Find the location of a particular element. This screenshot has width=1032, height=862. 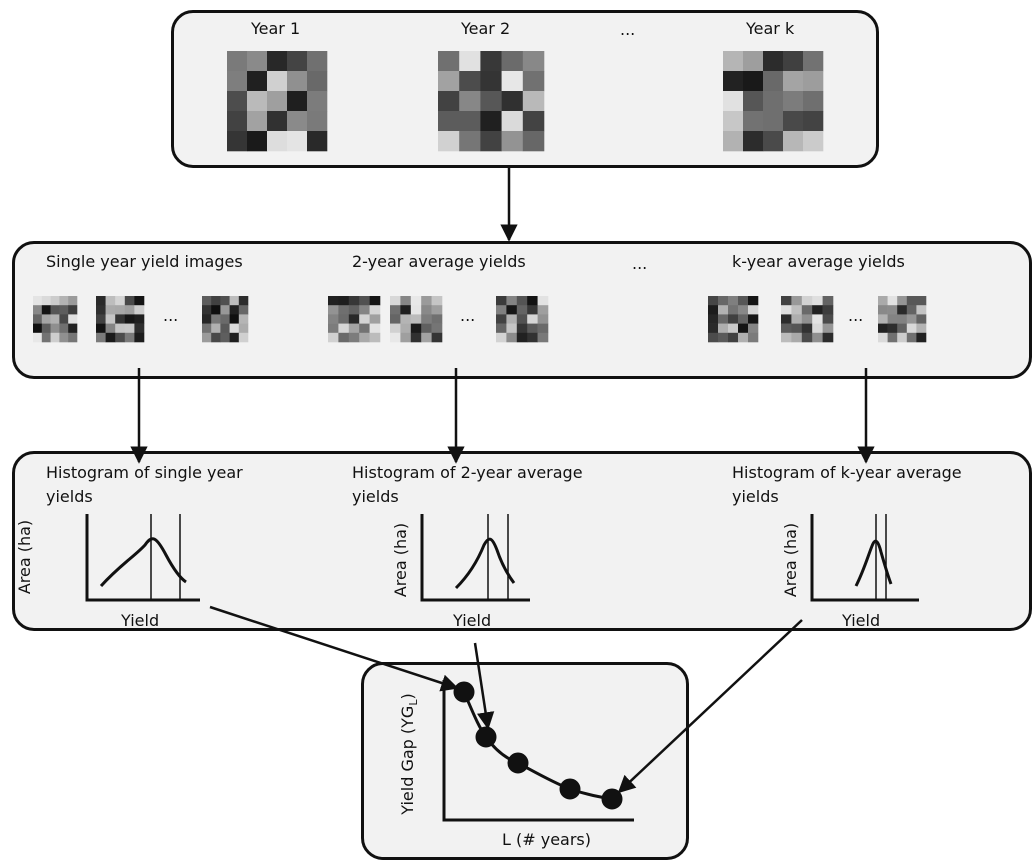

arrow-hist1-to-gap is located at coordinates (334, 648).